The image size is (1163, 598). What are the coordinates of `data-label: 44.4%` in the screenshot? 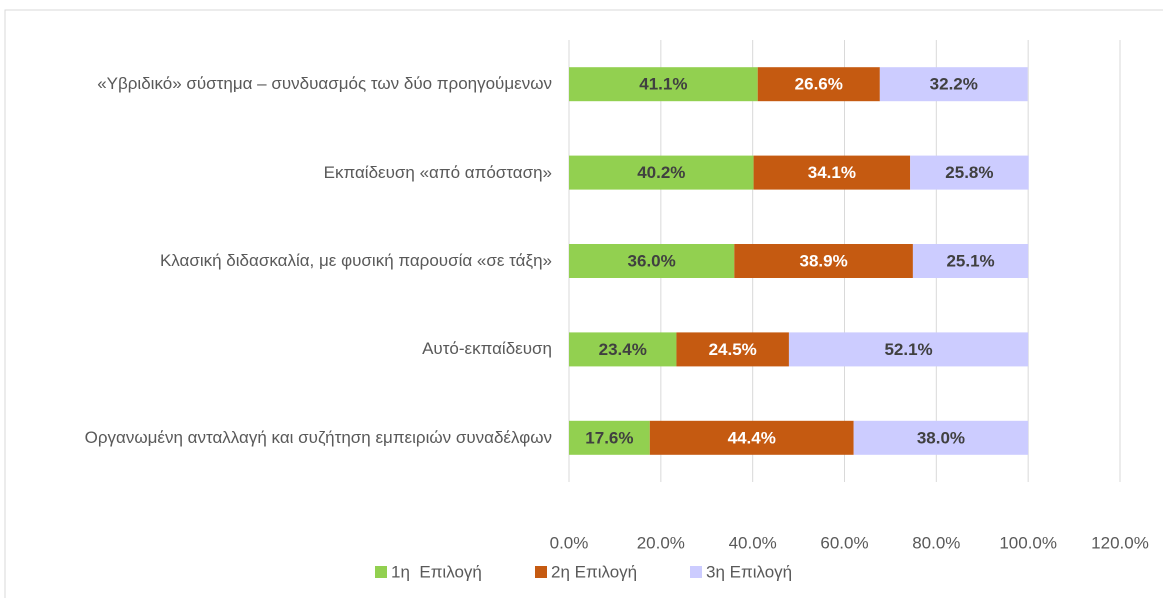 It's located at (752, 437).